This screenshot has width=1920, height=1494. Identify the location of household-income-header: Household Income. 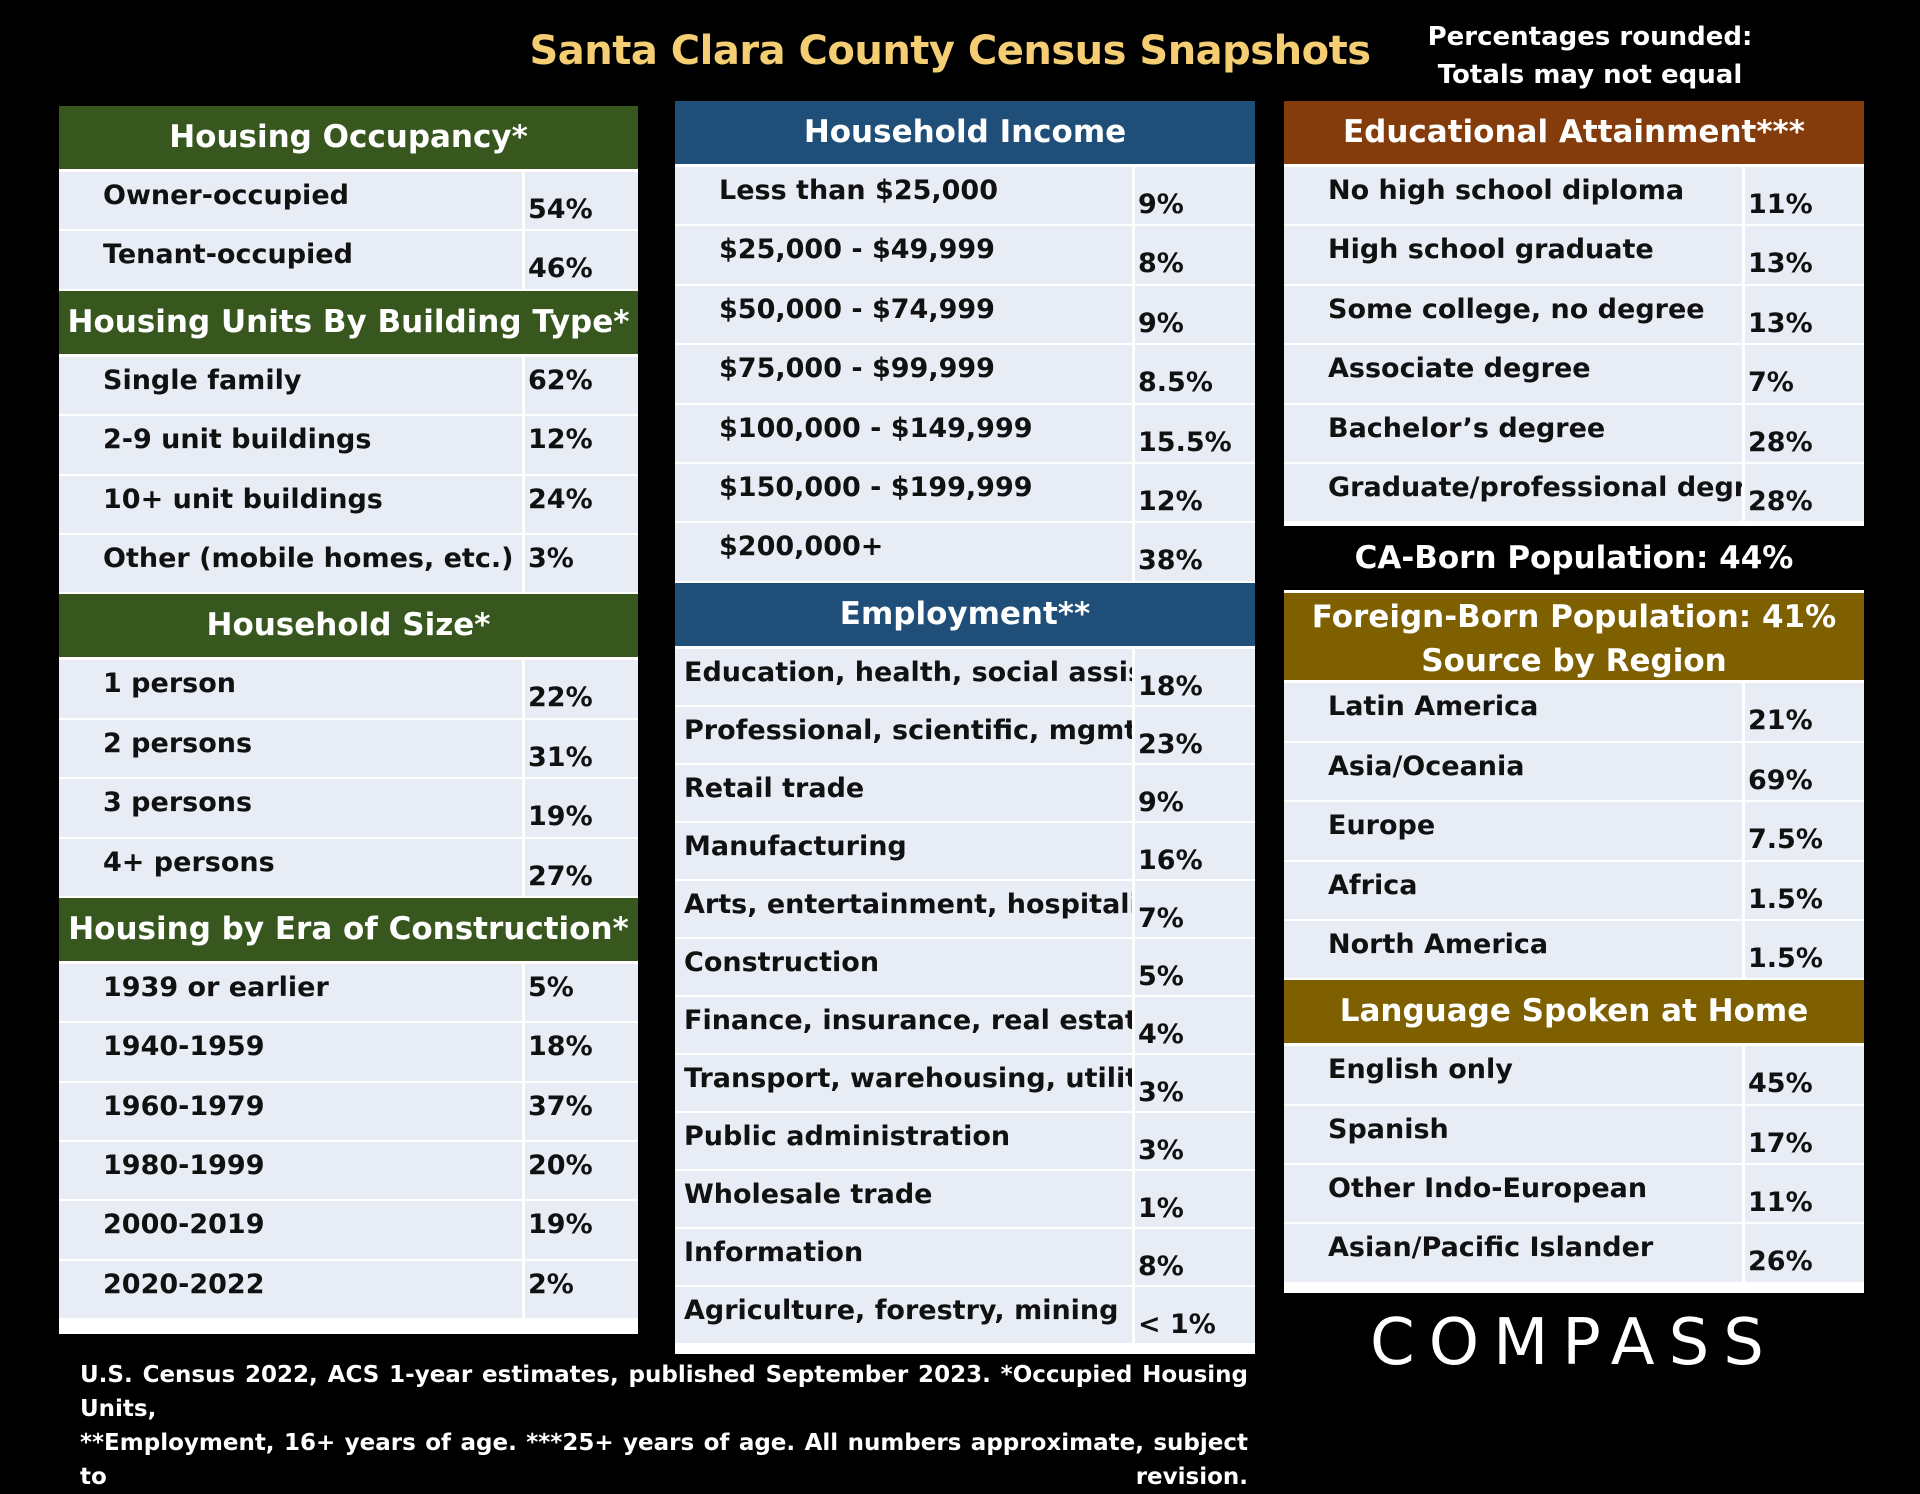
(965, 134).